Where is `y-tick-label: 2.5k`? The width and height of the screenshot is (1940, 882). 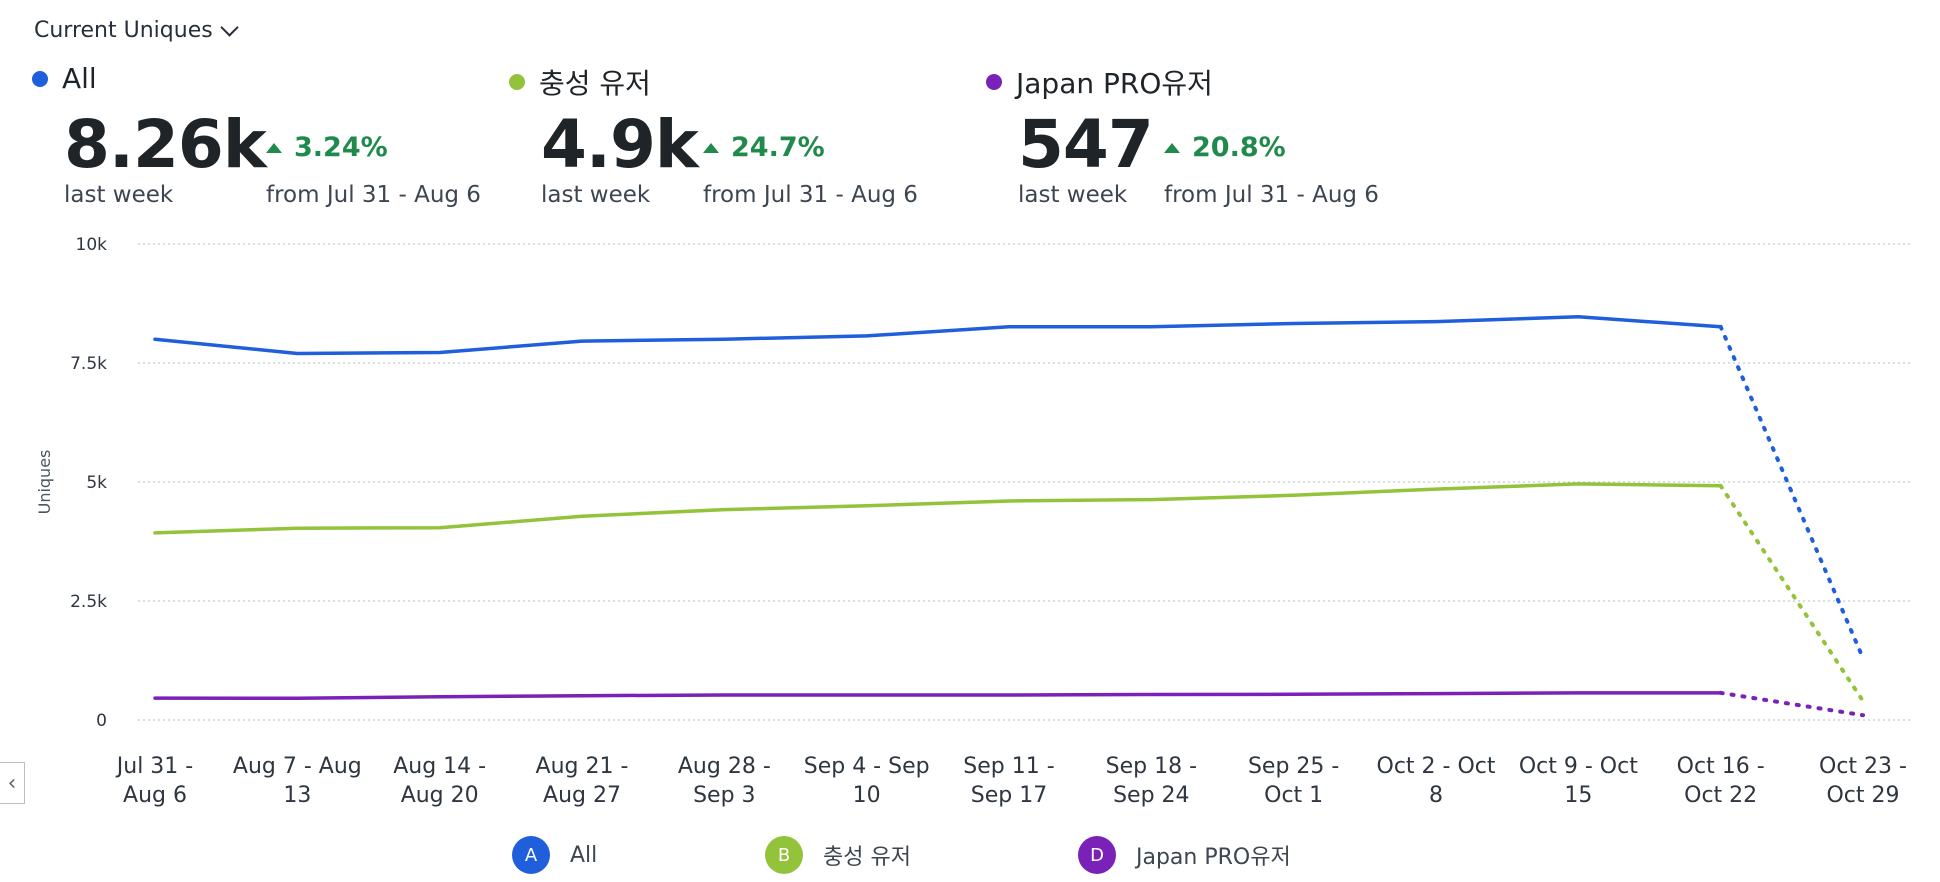
y-tick-label: 2.5k is located at coordinates (88, 602).